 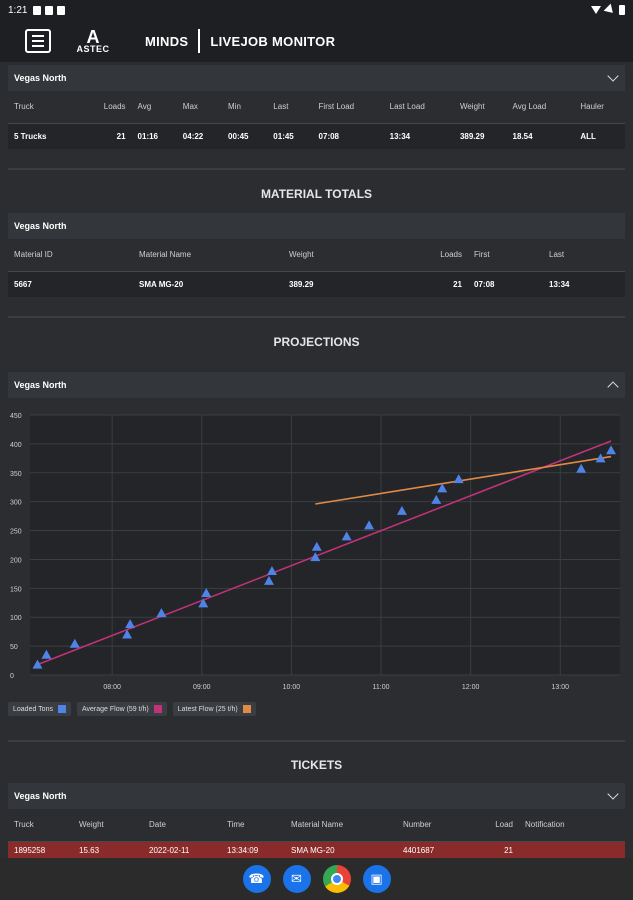 I want to click on y-tick-label: 50, so click(x=14, y=647).